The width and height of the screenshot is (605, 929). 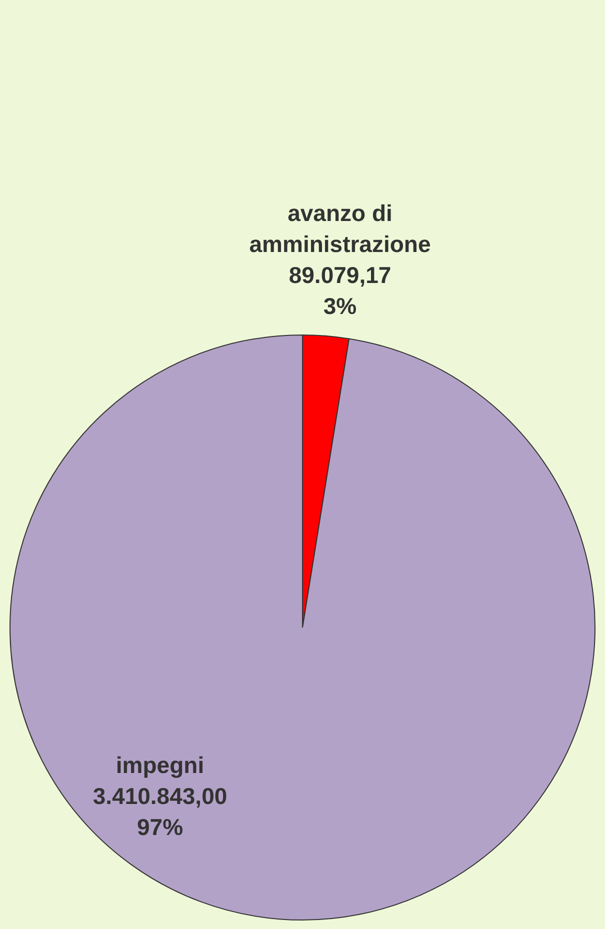 I want to click on slice-label: avanzo di amministrazione, so click(x=340, y=228).